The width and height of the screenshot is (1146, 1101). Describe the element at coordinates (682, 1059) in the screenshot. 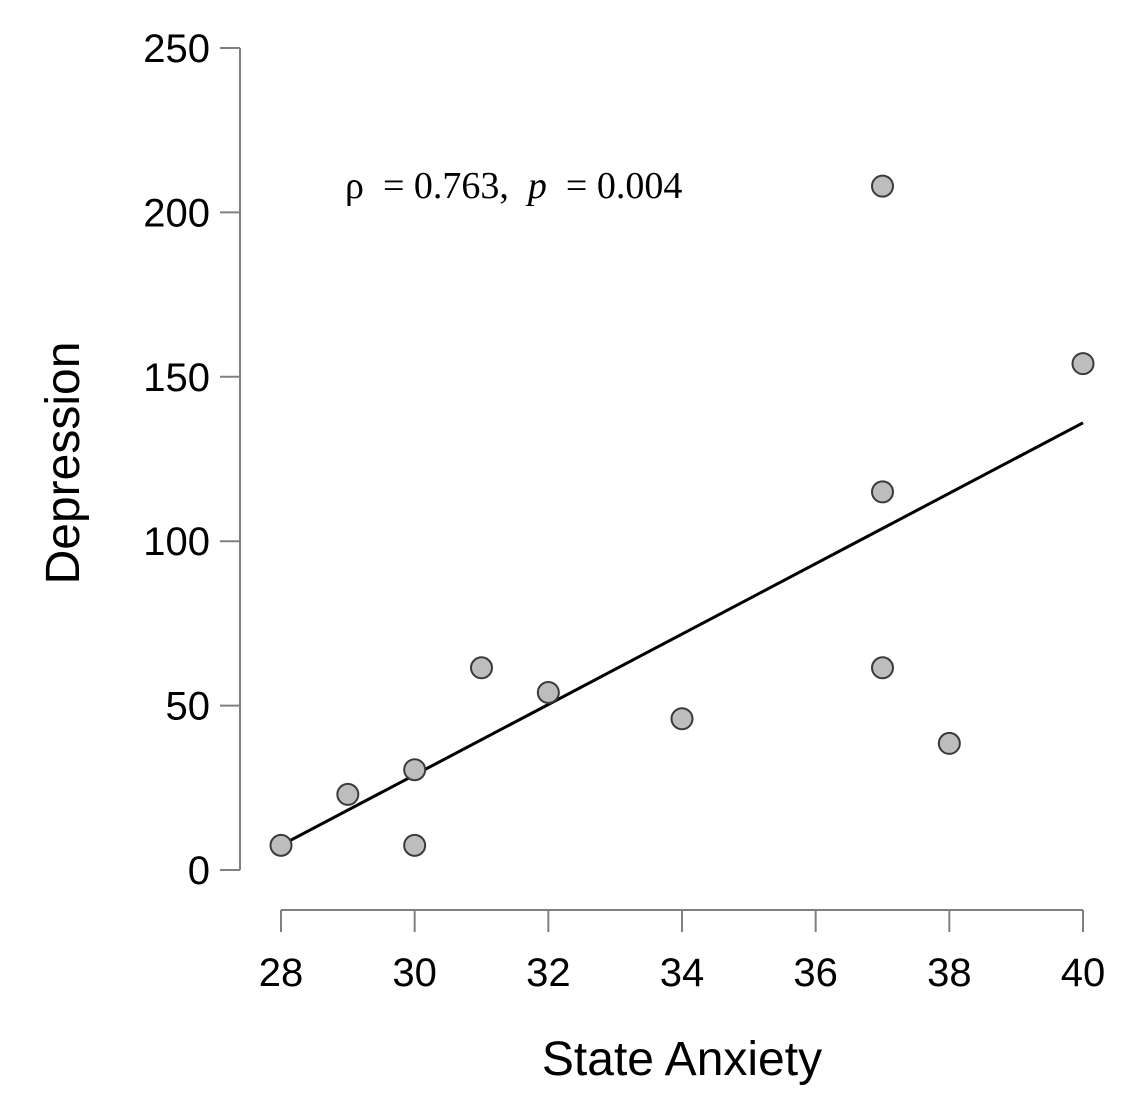

I see `x-axis-title: State Anxiety` at that location.